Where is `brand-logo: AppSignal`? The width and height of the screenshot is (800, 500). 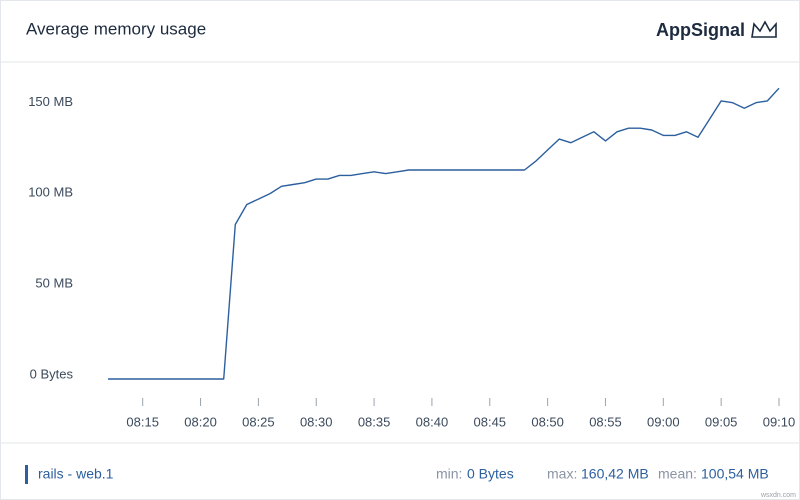
brand-logo: AppSignal is located at coordinates (700, 30).